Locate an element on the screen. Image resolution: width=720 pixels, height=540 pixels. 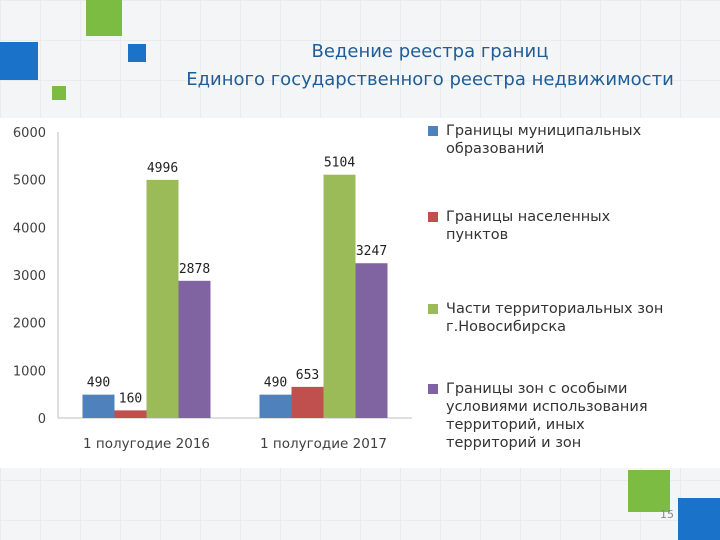
y-tick-label: 4000 is located at coordinates (29, 228).